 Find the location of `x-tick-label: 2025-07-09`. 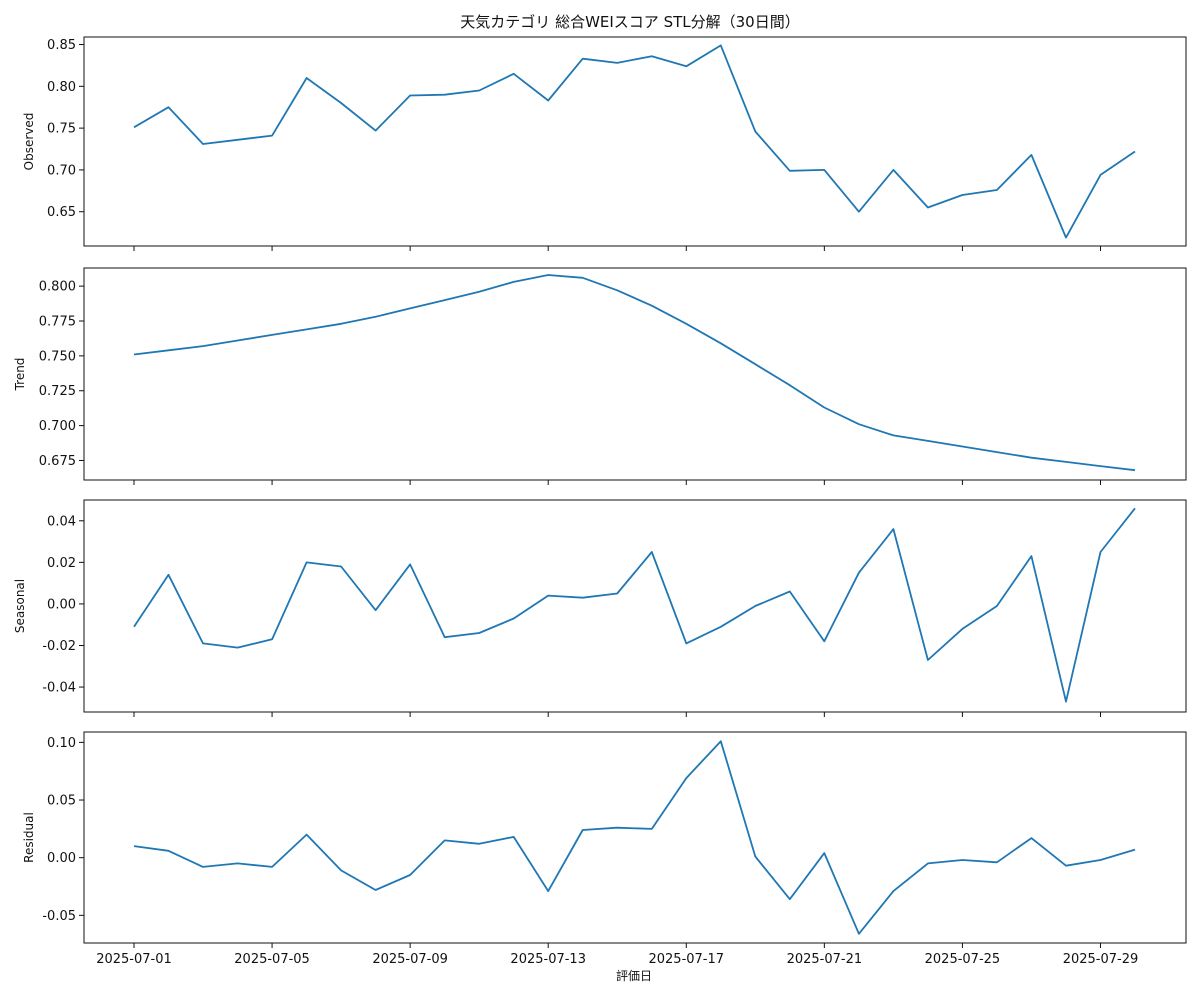

x-tick-label: 2025-07-09 is located at coordinates (410, 959).